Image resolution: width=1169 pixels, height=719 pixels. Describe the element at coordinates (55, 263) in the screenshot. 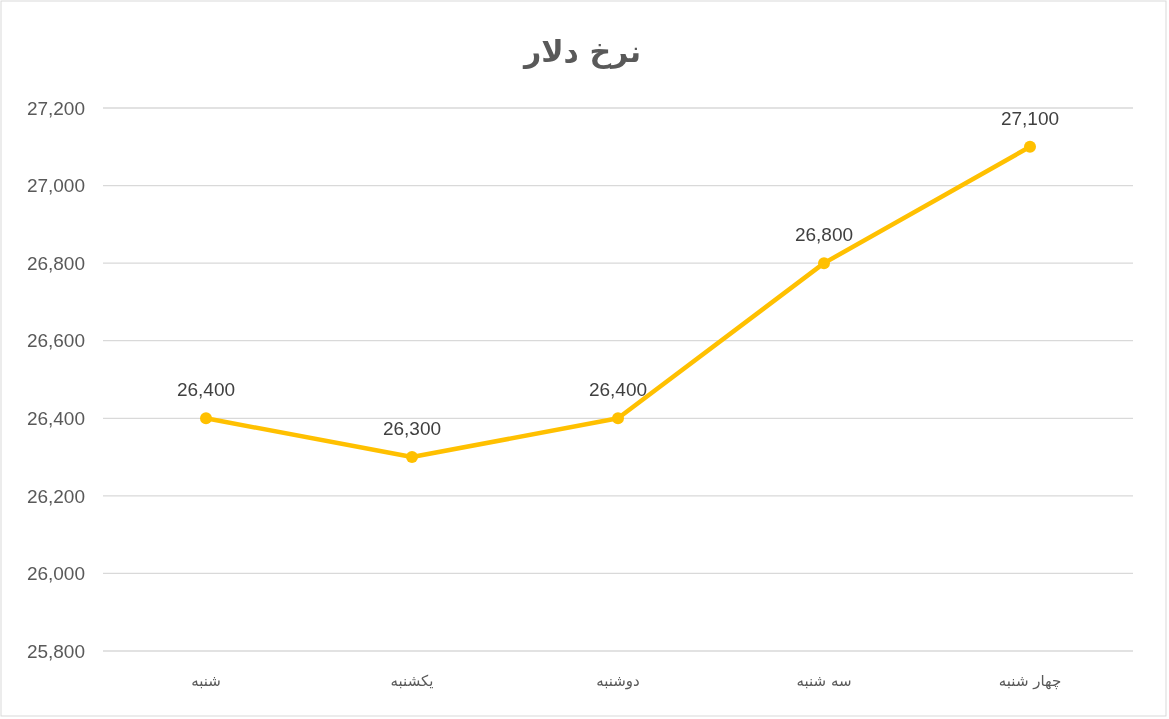

I see `y-tick-label: 26,800` at that location.